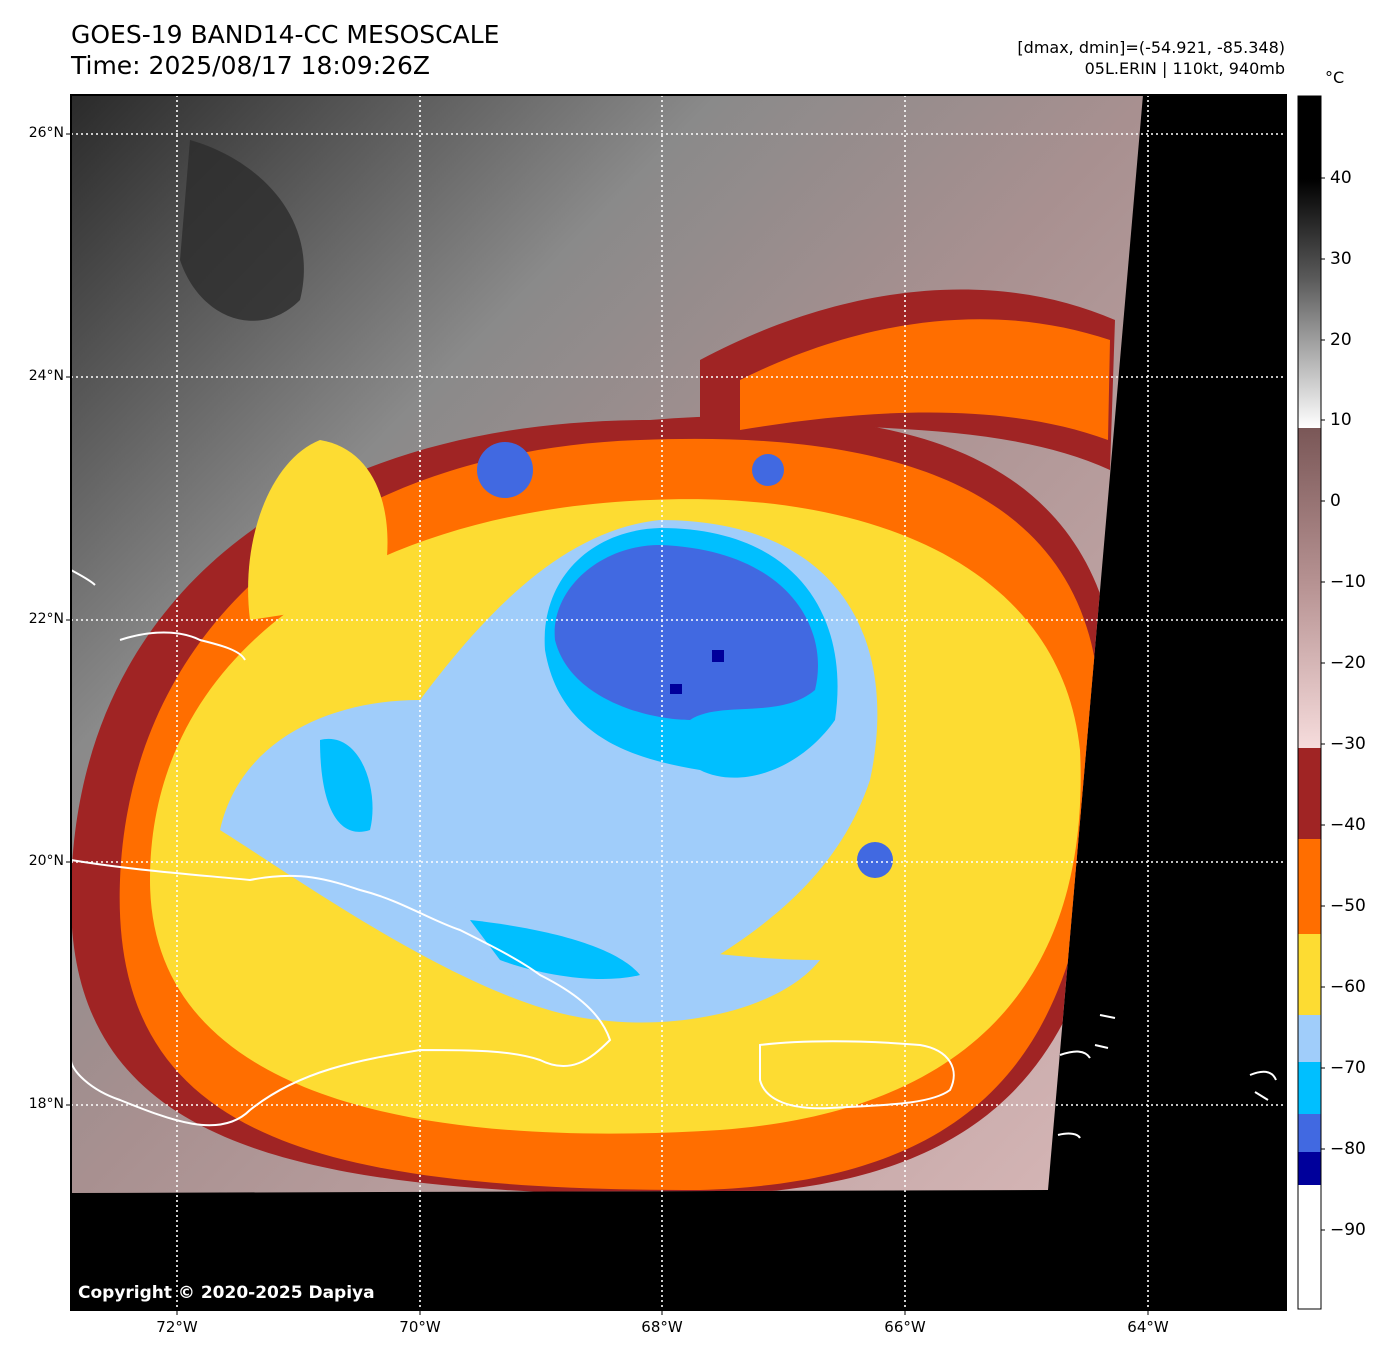 The width and height of the screenshot is (1390, 1359). Describe the element at coordinates (555, 950) in the screenshot. I see `cyan-band-south` at that location.